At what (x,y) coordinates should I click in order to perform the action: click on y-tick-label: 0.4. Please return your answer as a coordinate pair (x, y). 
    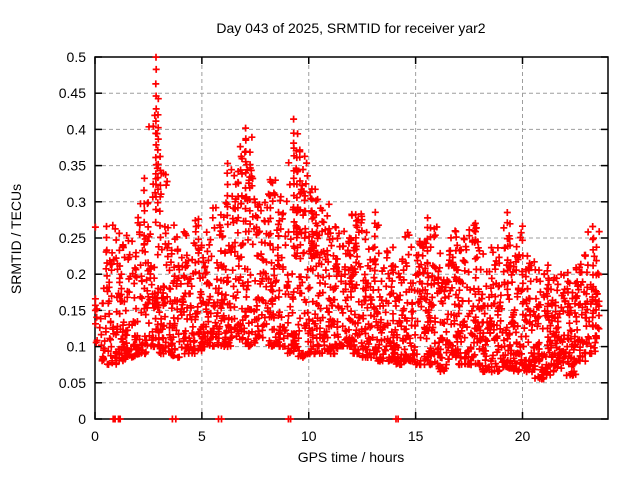
    Looking at the image, I should click on (77, 129).